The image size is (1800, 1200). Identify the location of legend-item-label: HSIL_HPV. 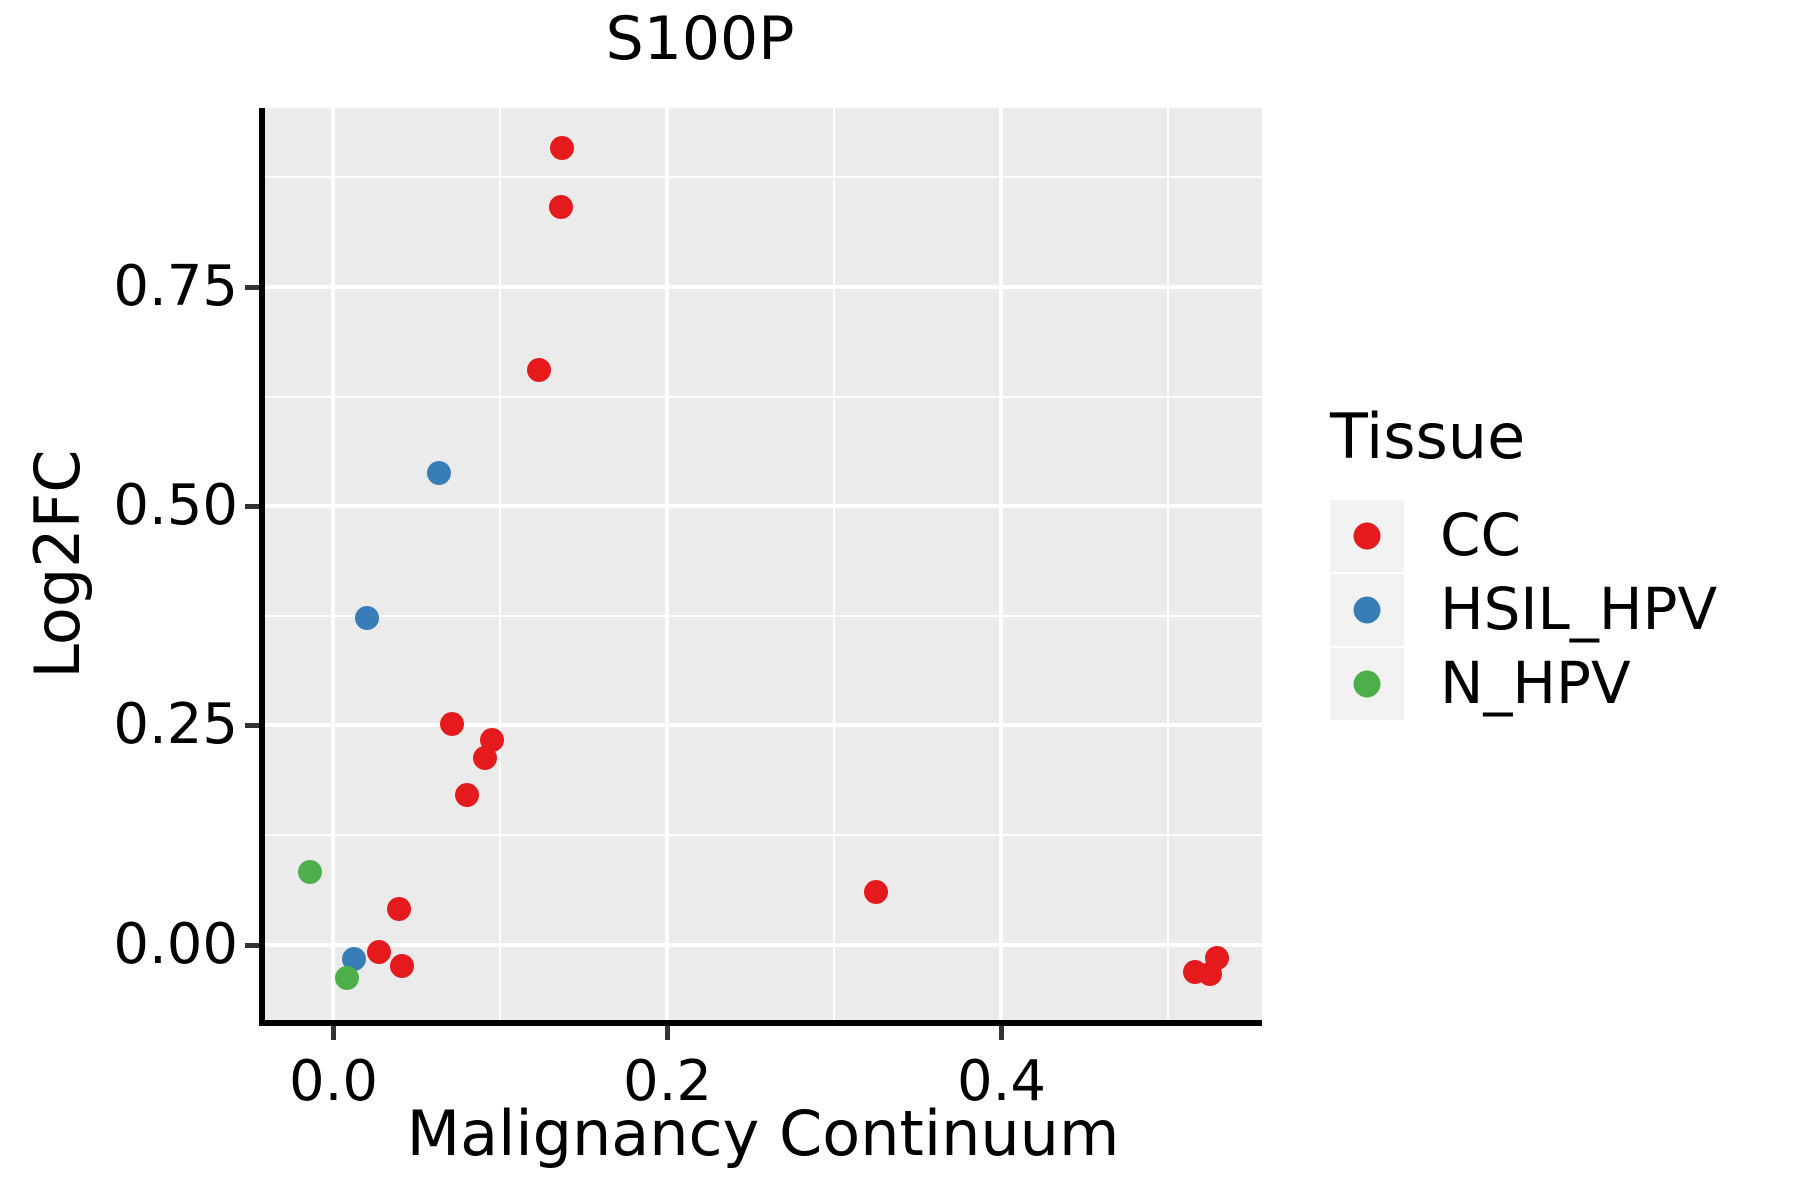
(1579, 609).